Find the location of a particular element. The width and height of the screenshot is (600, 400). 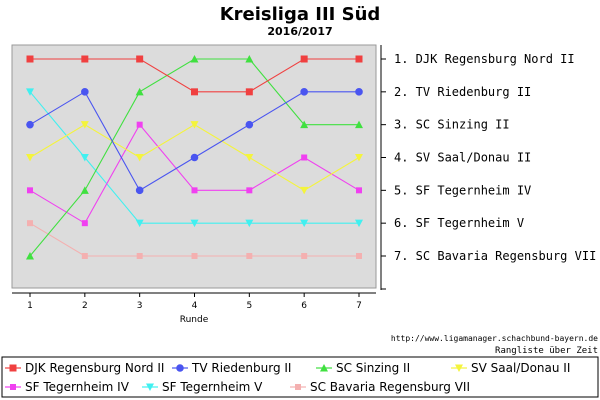

final-rank-label: 3. SC Sinzing II is located at coordinates (452, 125).